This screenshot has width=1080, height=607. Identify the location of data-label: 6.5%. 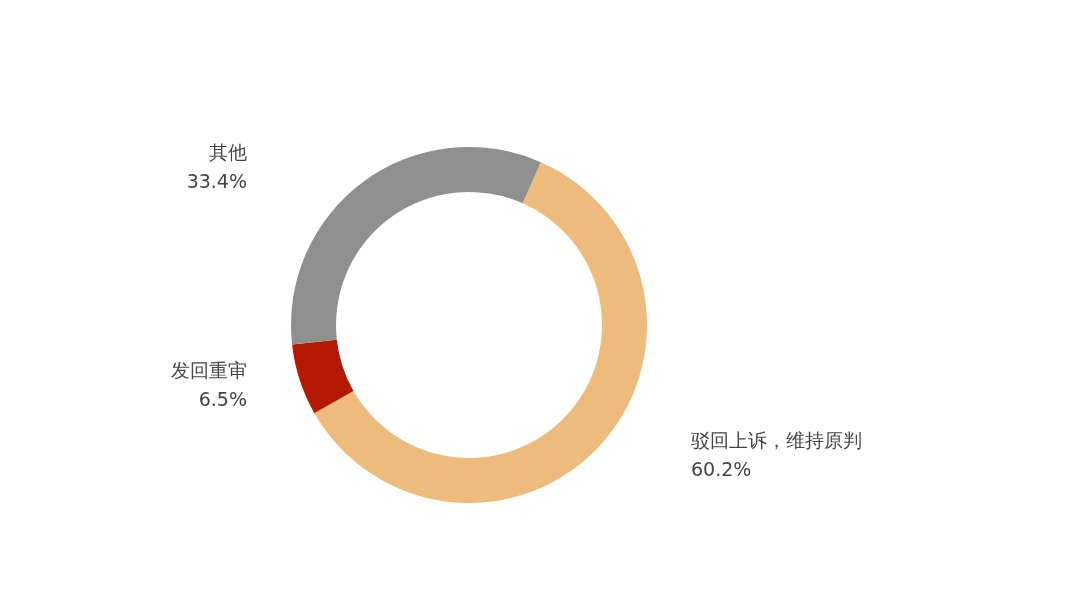
(222, 398).